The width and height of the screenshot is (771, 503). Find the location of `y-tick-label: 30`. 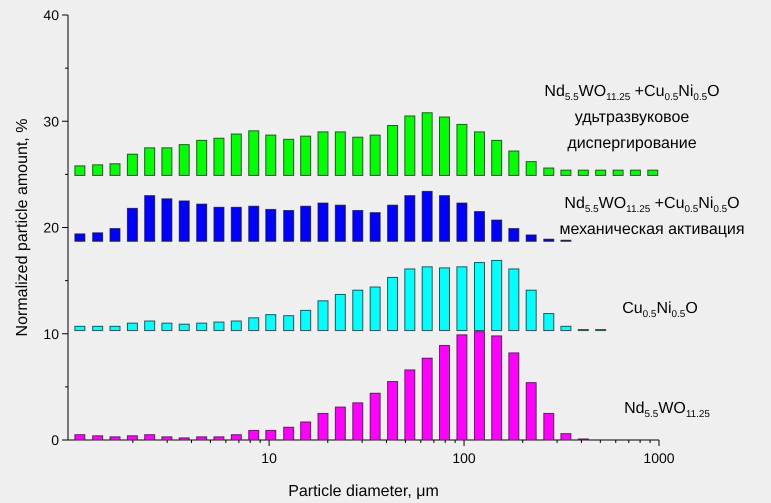

y-tick-label: 30 is located at coordinates (51, 121).